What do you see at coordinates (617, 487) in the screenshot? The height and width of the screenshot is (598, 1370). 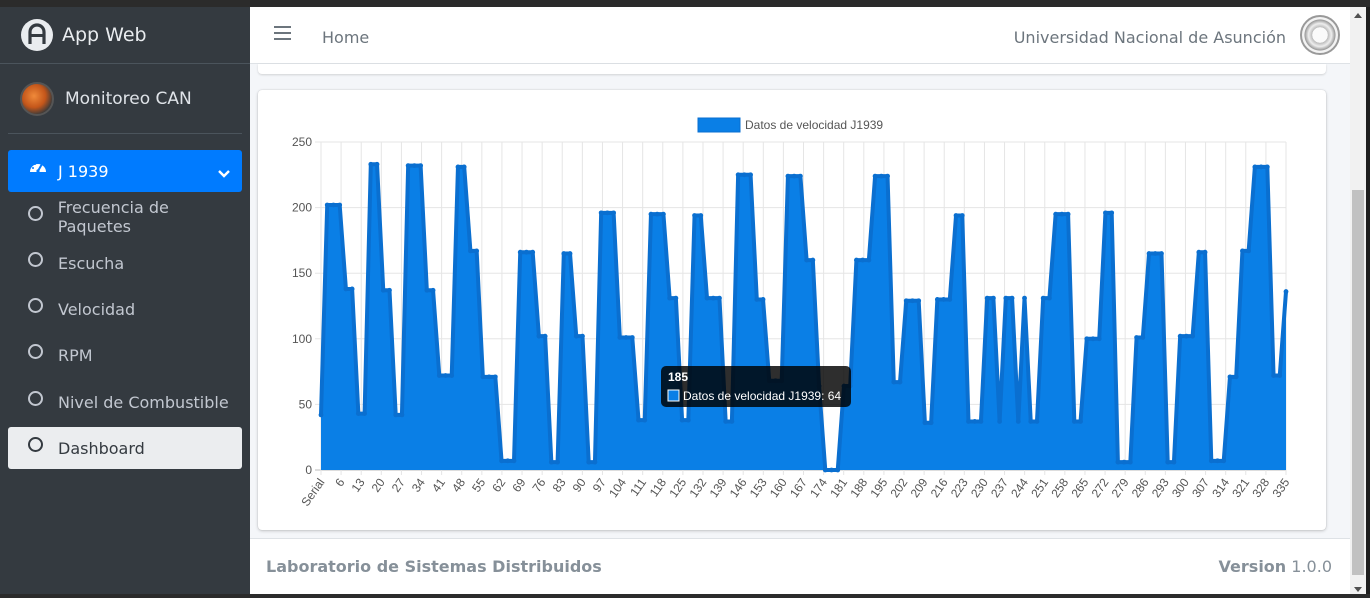 I see `x-tick-label: 104` at bounding box center [617, 487].